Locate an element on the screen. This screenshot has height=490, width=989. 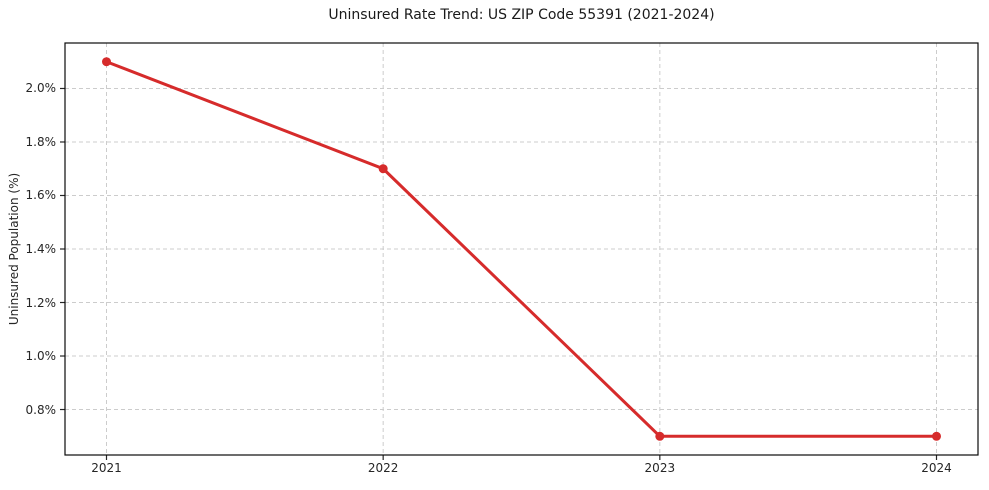
y-tick-label: 1.2% is located at coordinates (41, 302).